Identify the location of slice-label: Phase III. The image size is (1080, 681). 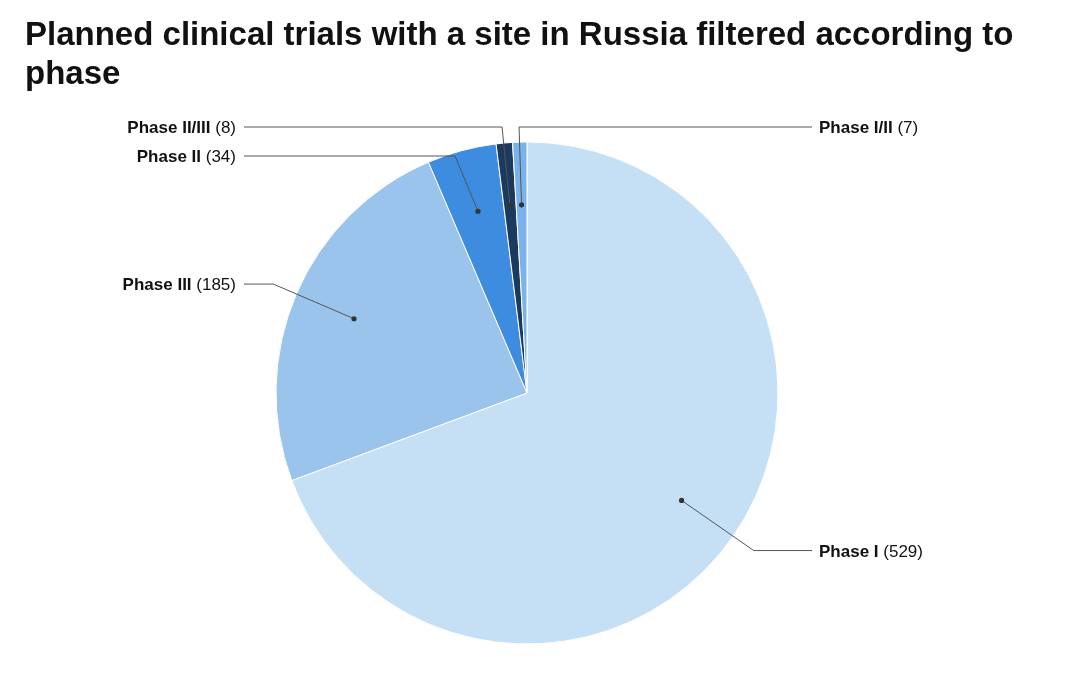
(157, 285).